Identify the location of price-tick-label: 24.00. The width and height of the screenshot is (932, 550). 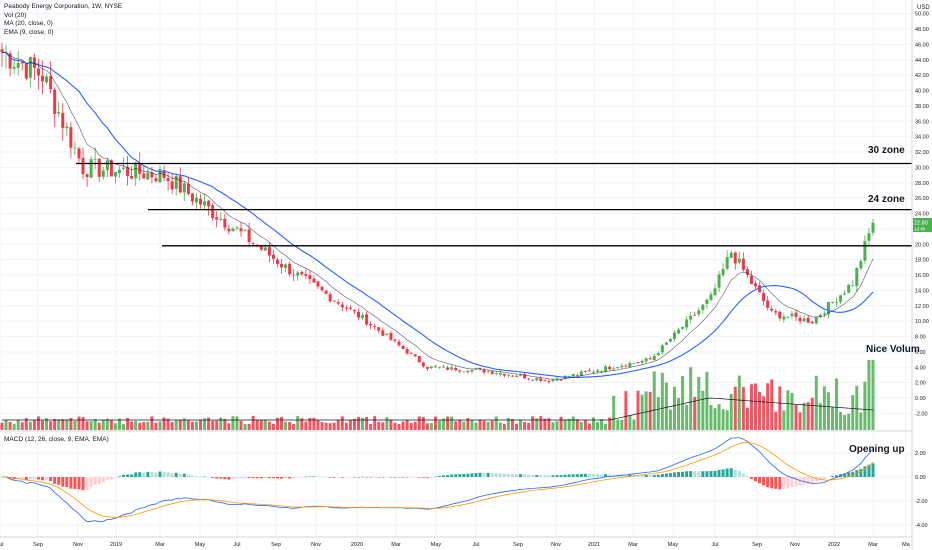
(922, 215).